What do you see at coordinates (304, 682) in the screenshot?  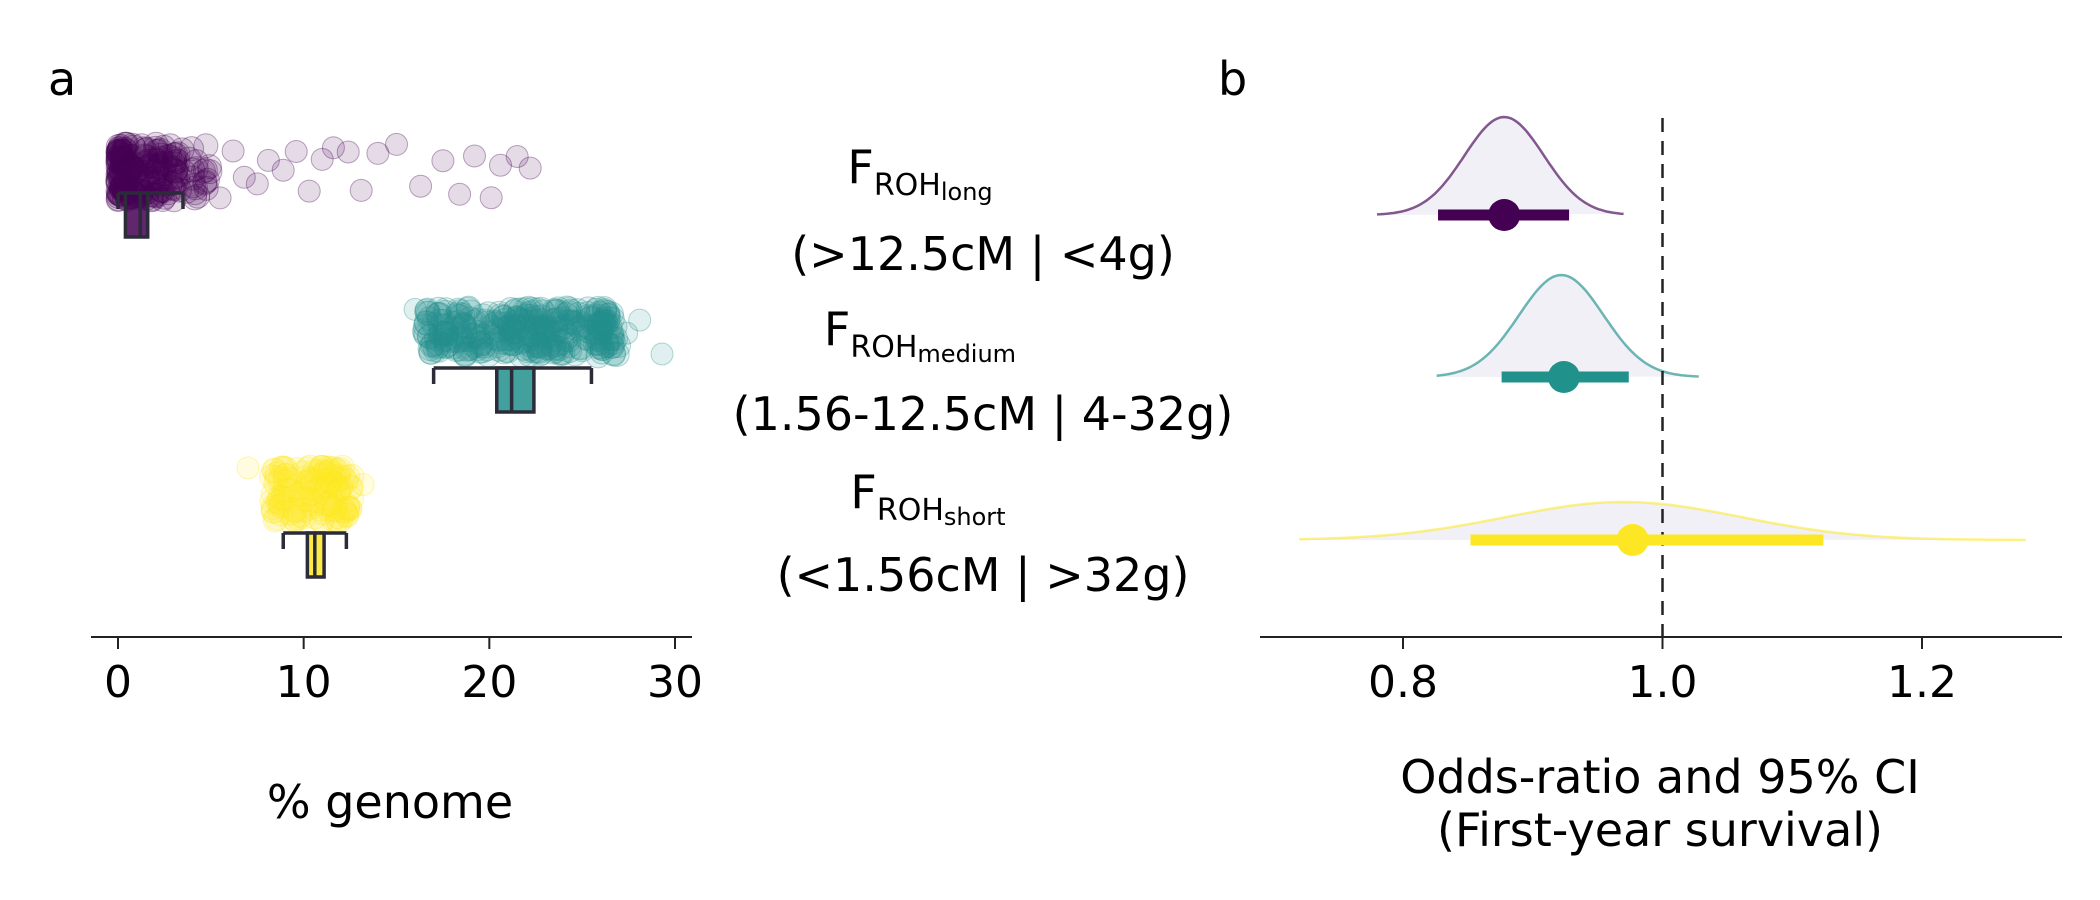 I see `x-tick-label-a: 10` at bounding box center [304, 682].